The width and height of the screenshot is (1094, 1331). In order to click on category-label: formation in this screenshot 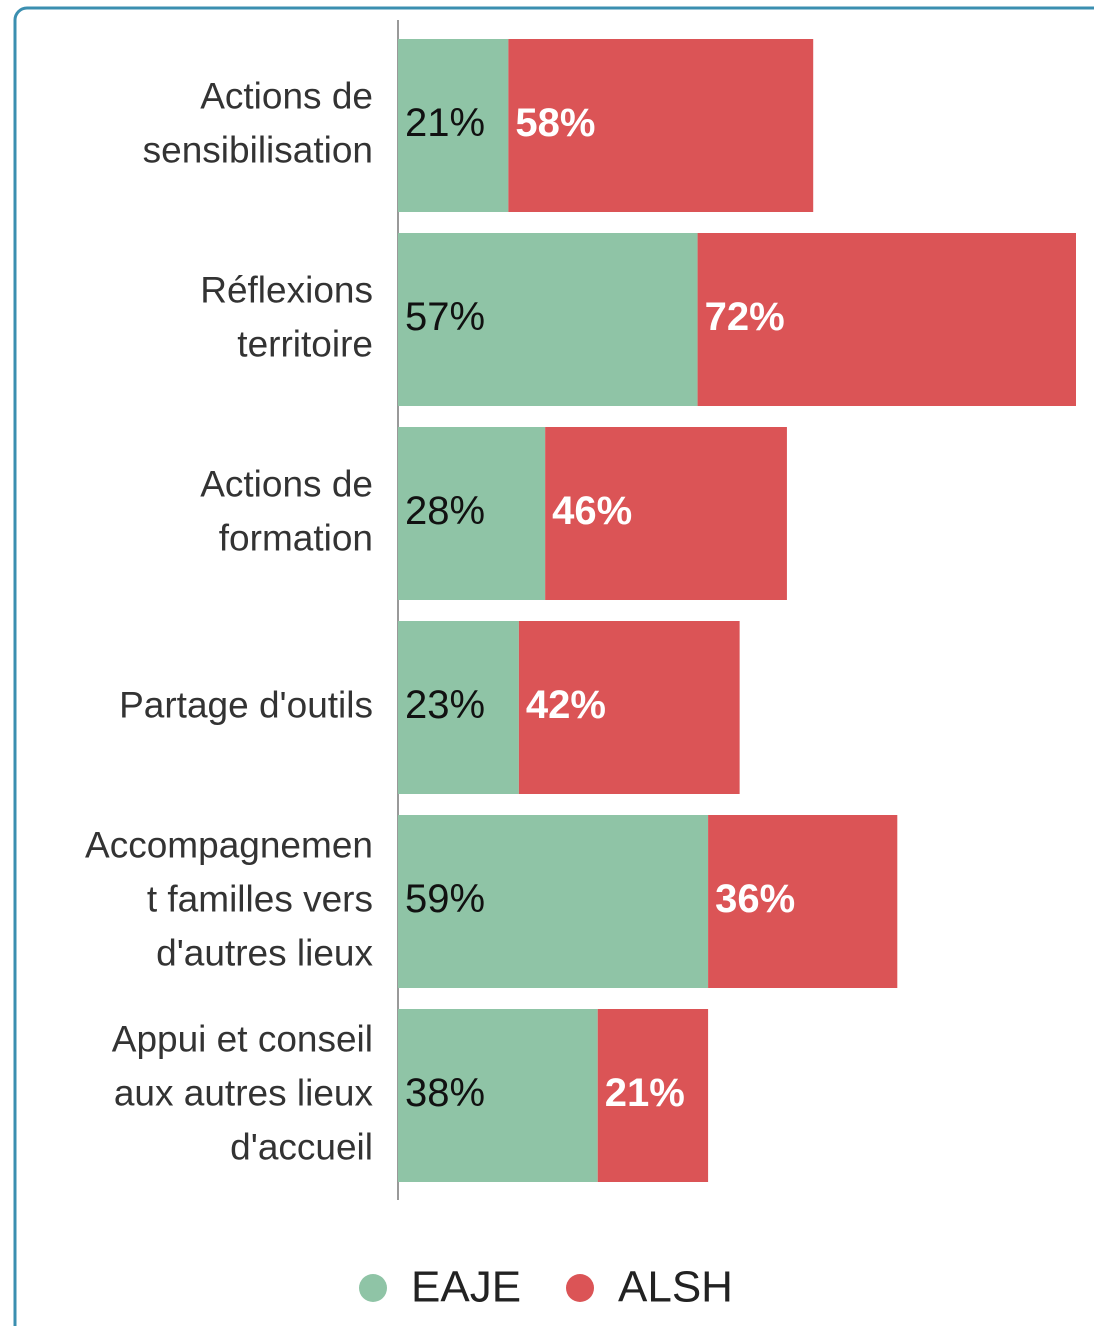, I will do `click(296, 537)`.